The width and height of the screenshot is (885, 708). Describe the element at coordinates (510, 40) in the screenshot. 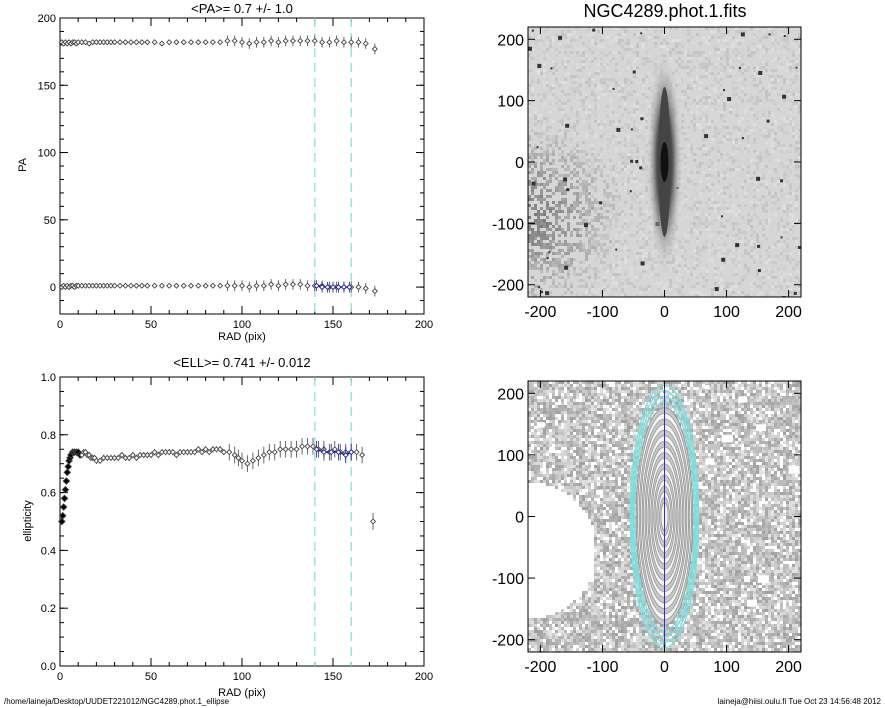

I see `y-tick-label: 200` at that location.